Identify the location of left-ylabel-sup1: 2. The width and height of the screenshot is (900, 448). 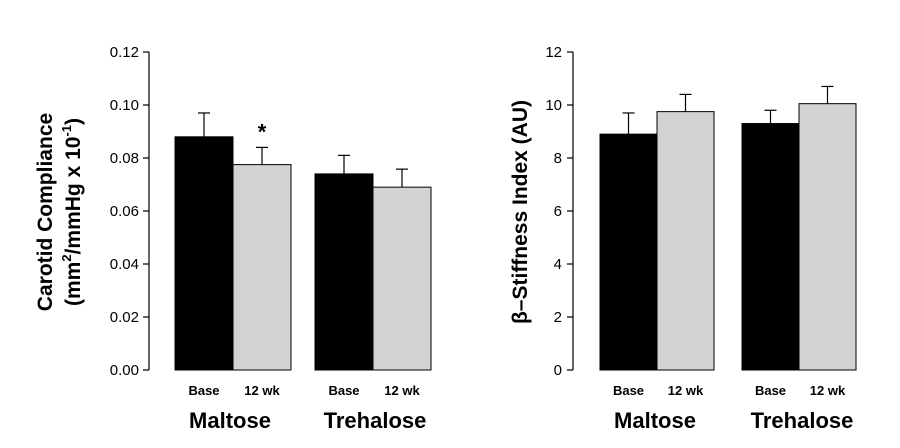
(66, 257).